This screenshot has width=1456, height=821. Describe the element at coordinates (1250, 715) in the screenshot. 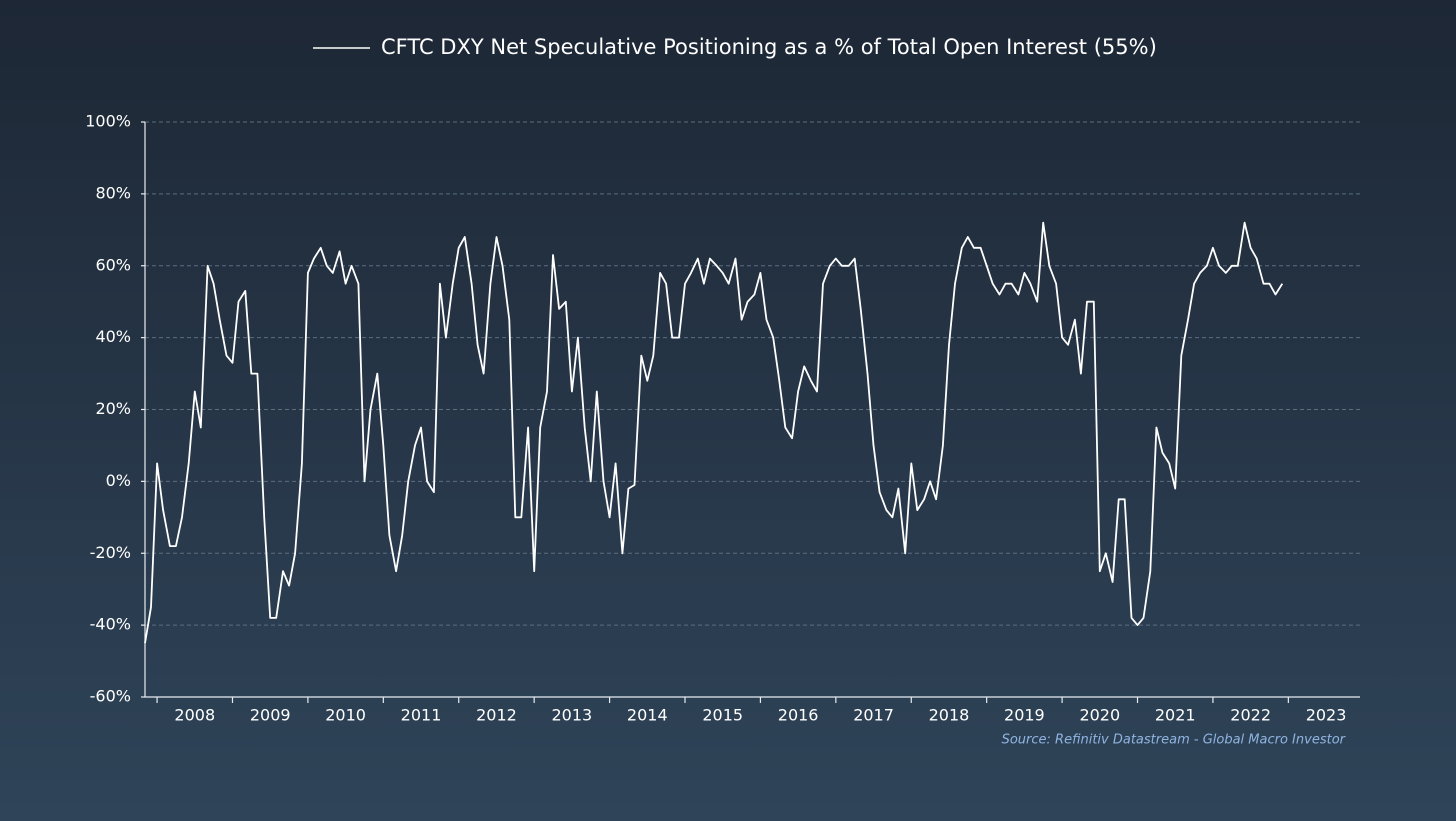

I see `x-tick-label: 2022` at that location.